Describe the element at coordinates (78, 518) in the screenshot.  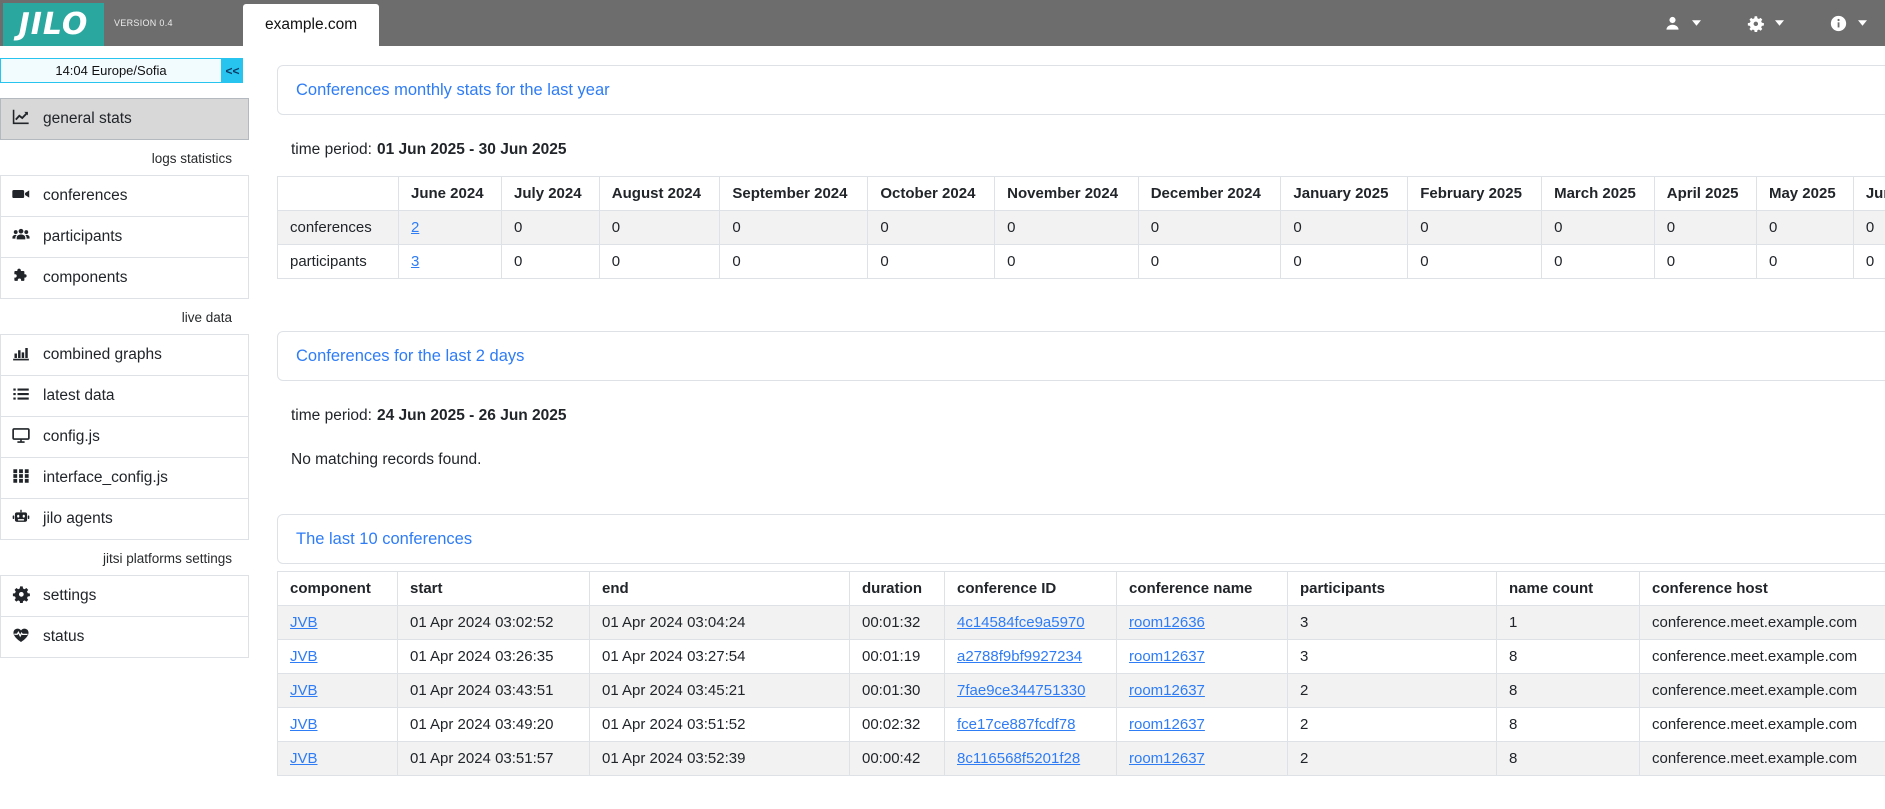
I see `sidebar-item-label: jilo agents` at that location.